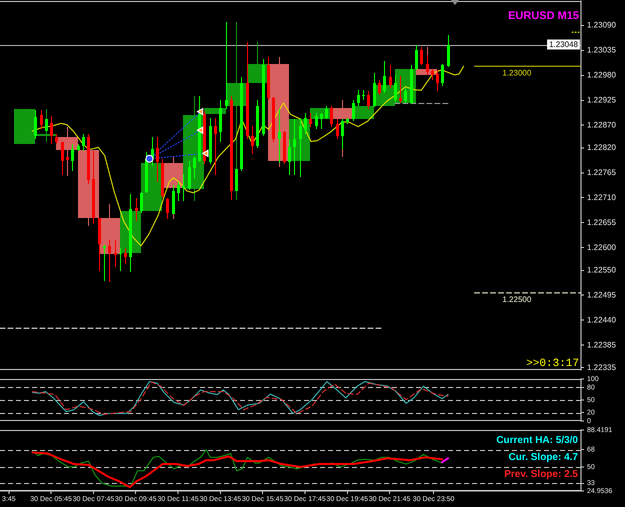 This screenshot has width=625, height=507. What do you see at coordinates (517, 299) in the screenshot?
I see `annotation: 1.22500` at bounding box center [517, 299].